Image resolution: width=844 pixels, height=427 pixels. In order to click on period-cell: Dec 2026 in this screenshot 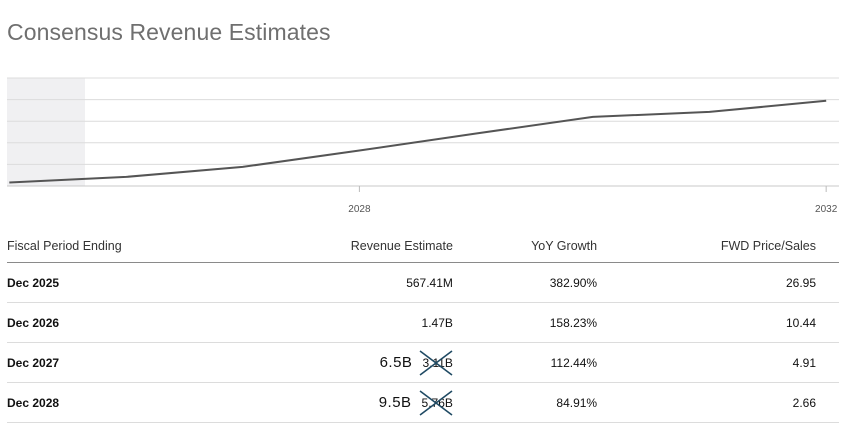, I will do `click(128, 322)`.